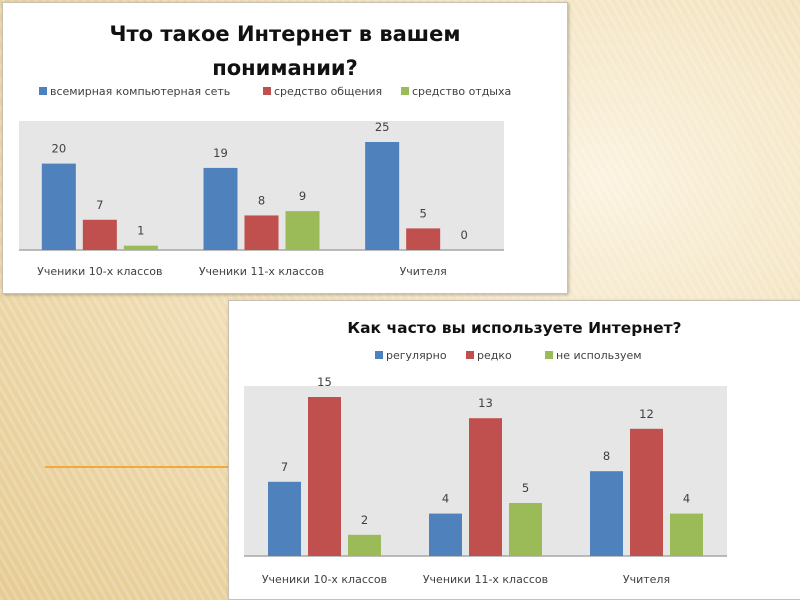  Describe the element at coordinates (137, 467) in the screenshot. I see `decorative-line` at that location.